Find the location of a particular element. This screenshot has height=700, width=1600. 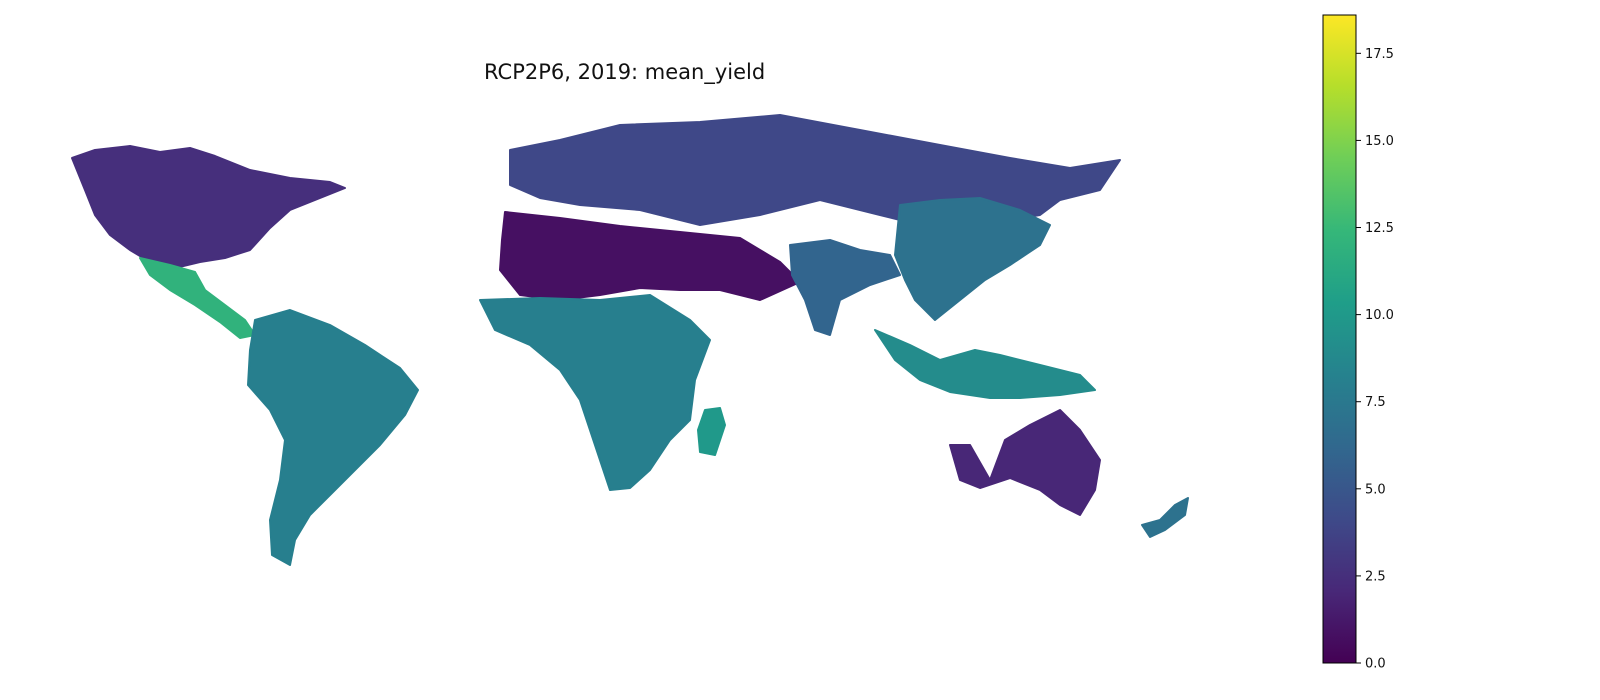

colorbar-ticks: 0.0 2.5 5.0 7.5 10.0 12.5 15.0 17.5 is located at coordinates (1375, 359).